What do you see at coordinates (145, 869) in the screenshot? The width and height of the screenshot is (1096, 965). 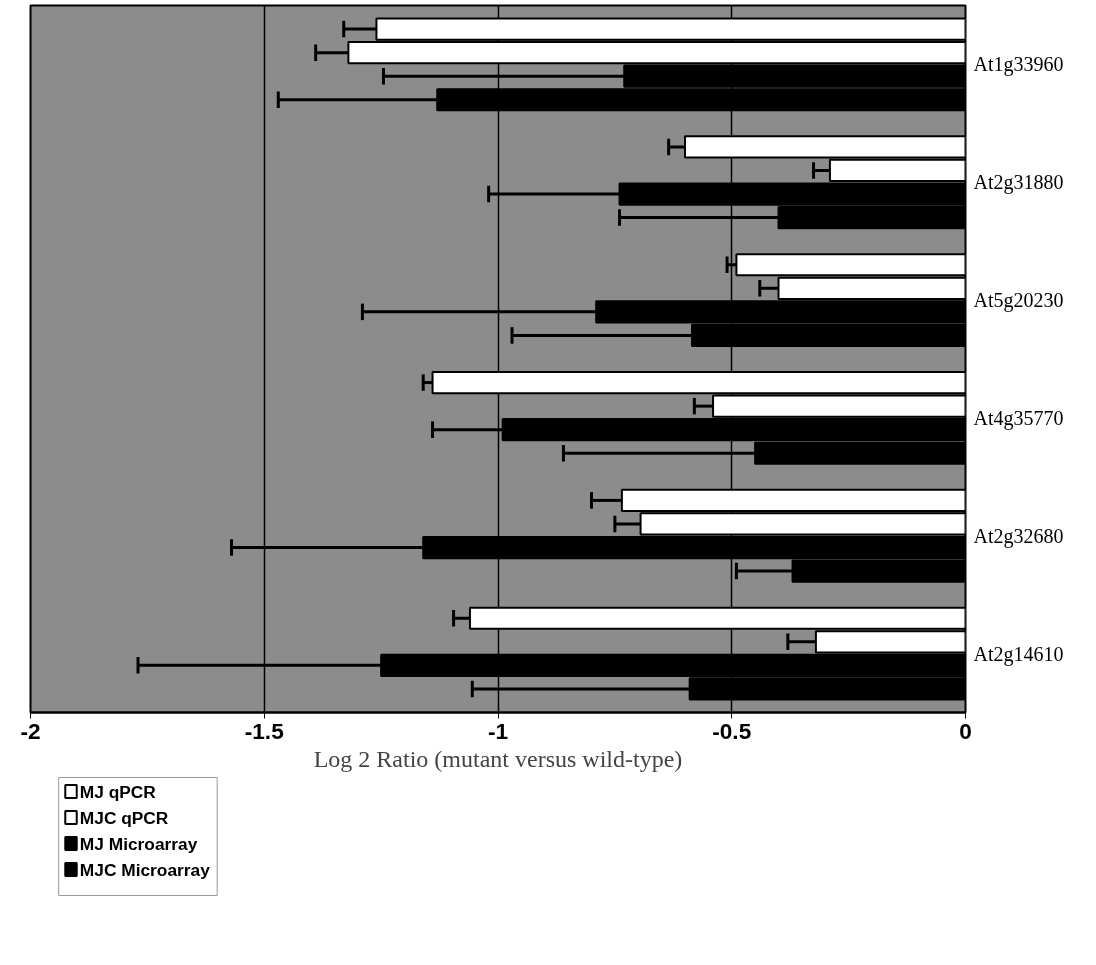 I see `legend-label: MJC Microarray` at bounding box center [145, 869].